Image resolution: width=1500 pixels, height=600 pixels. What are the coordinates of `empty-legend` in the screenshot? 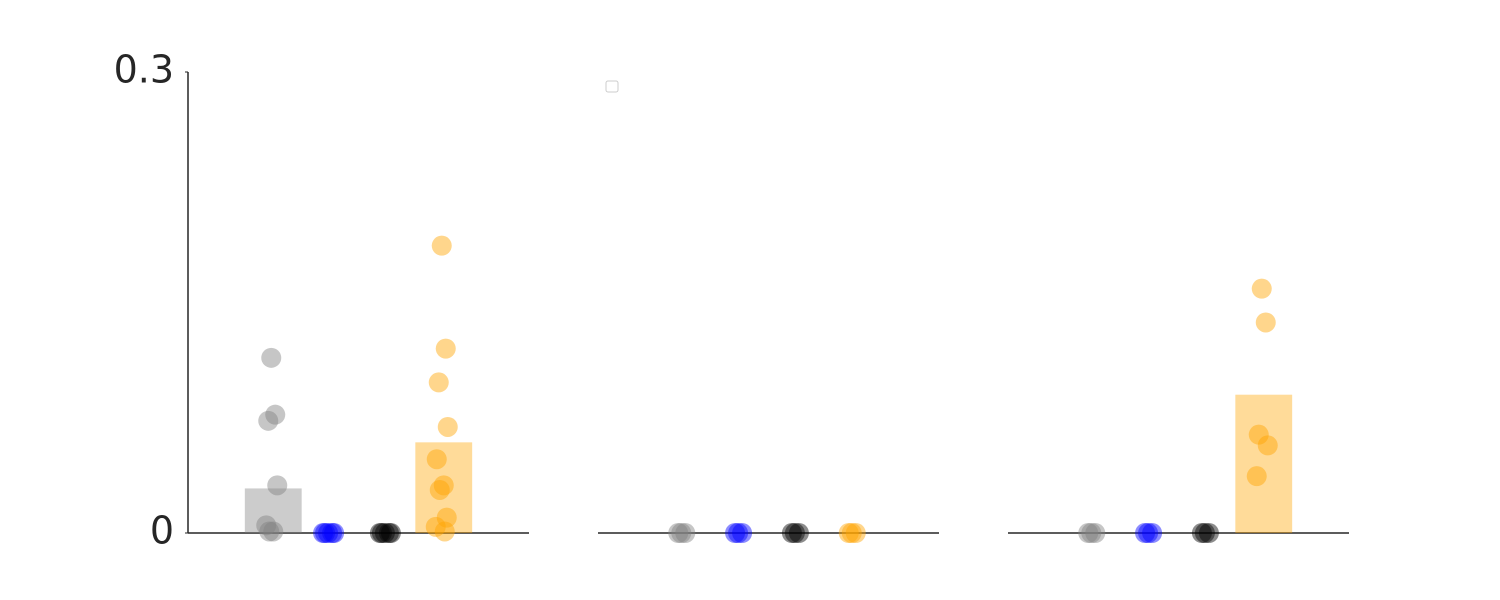 It's located at (612, 86).